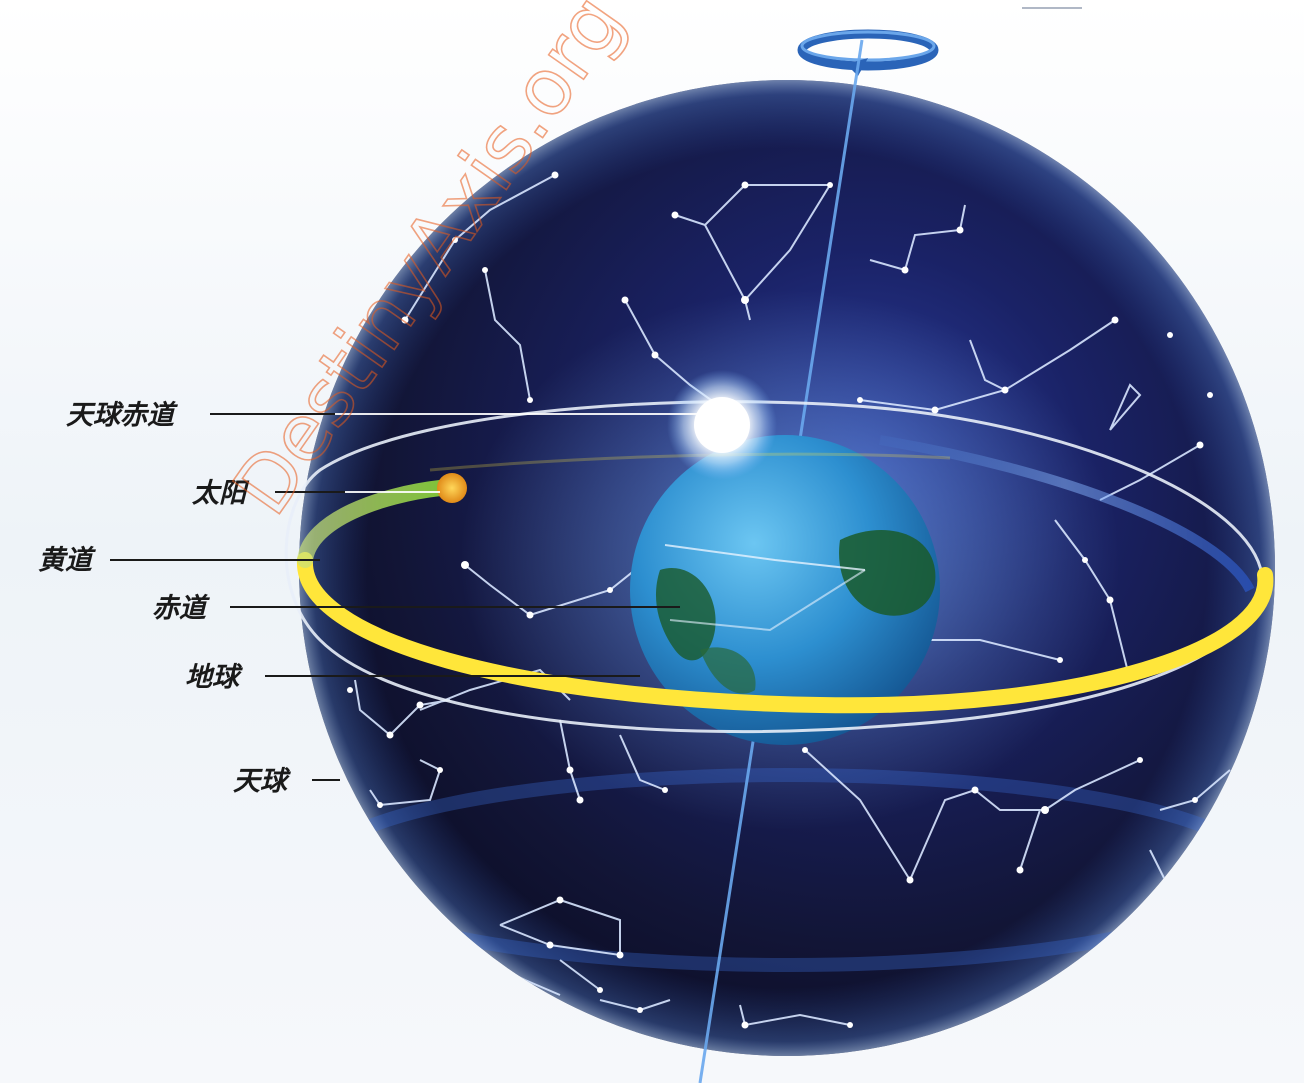 The image size is (1304, 1083). What do you see at coordinates (262, 781) in the screenshot?
I see `label-celestial-sphere: 天球` at bounding box center [262, 781].